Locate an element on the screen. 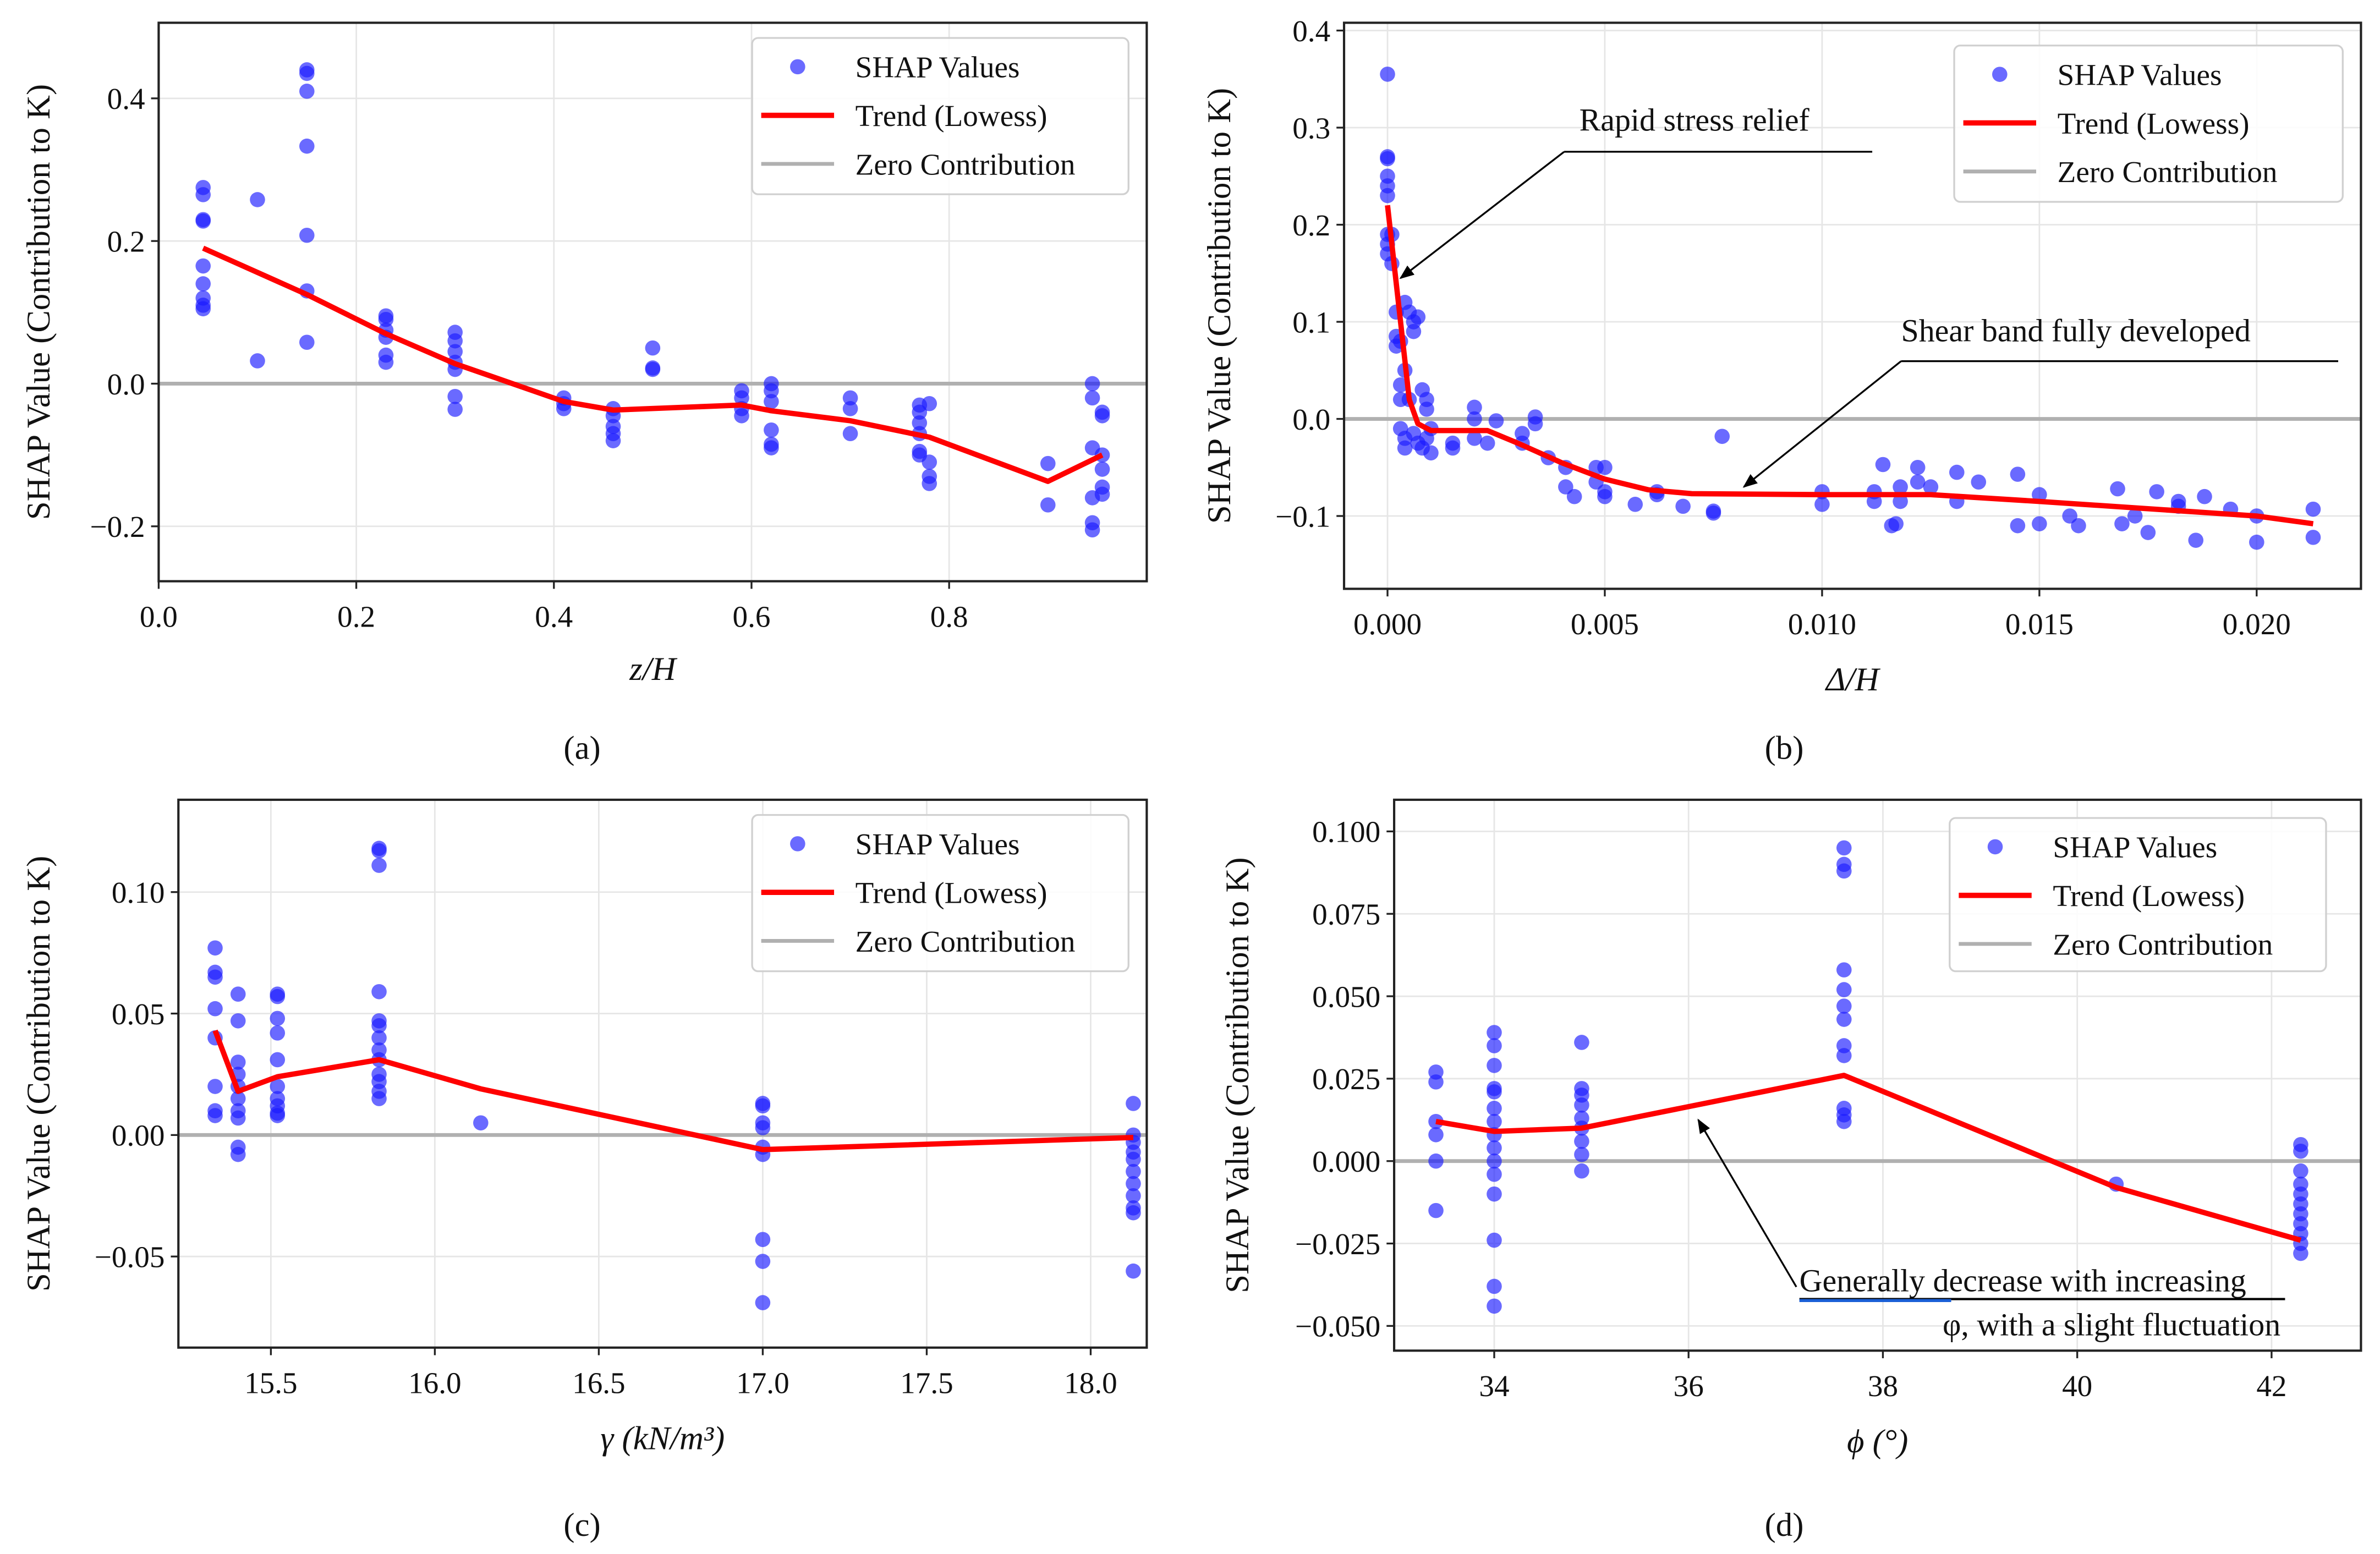  annotation-arrow-rapid is located at coordinates (1482, 215).